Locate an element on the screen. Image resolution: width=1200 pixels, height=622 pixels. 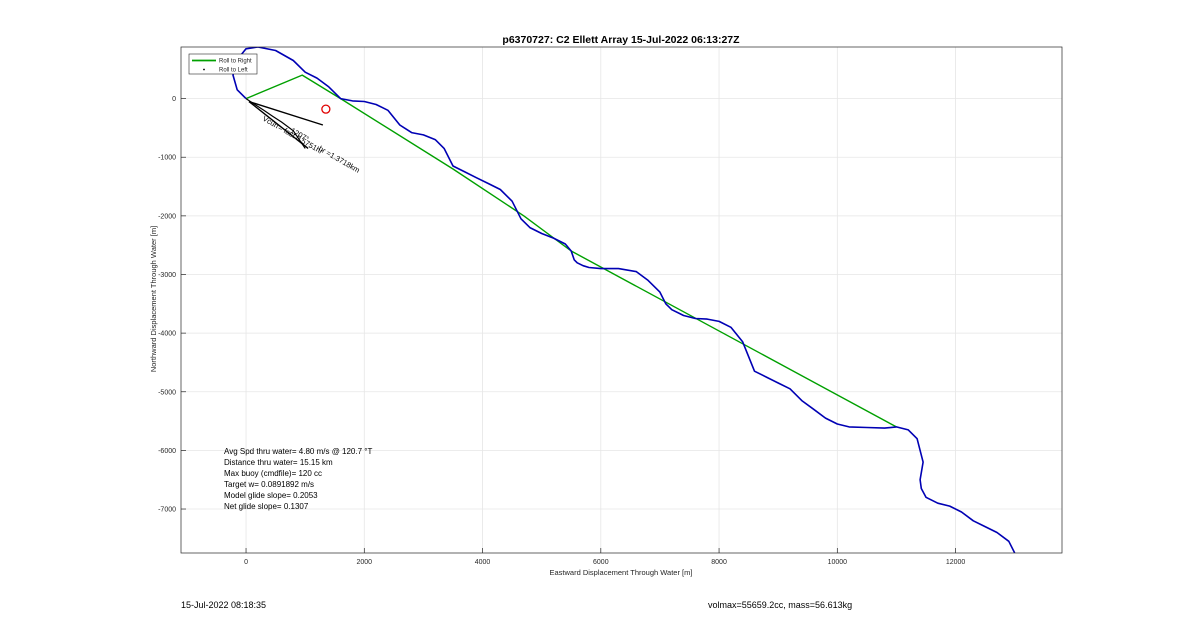
annotation-line: Max buoy (cmdfile)= 120 cc is located at coordinates (273, 473).